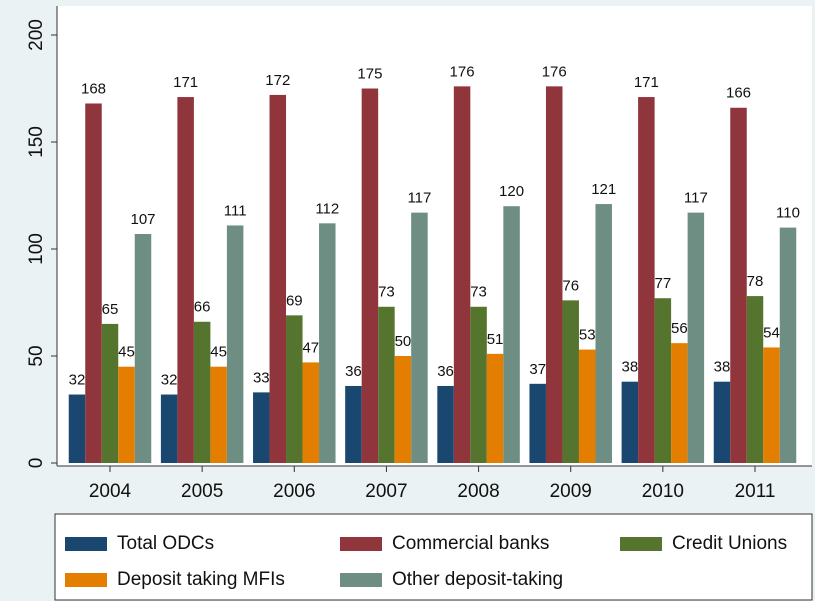 This screenshot has width=815, height=601. Describe the element at coordinates (477, 579) in the screenshot. I see `legend-label: Other deposit-taking` at that location.